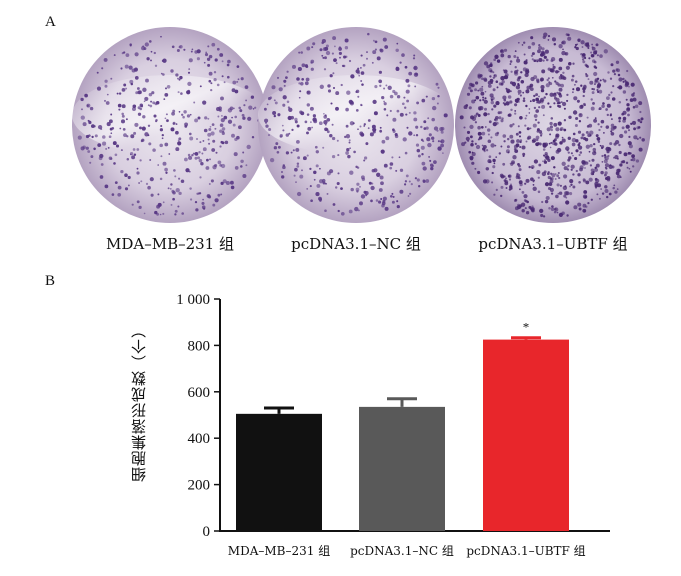 This screenshot has height=576, width=681. Describe the element at coordinates (193, 300) in the screenshot. I see `y-tick-label: 1 000` at that location.